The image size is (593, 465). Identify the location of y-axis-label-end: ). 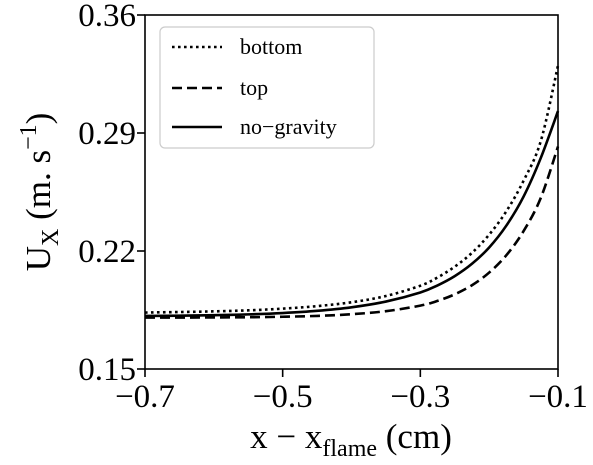
(38, 119).